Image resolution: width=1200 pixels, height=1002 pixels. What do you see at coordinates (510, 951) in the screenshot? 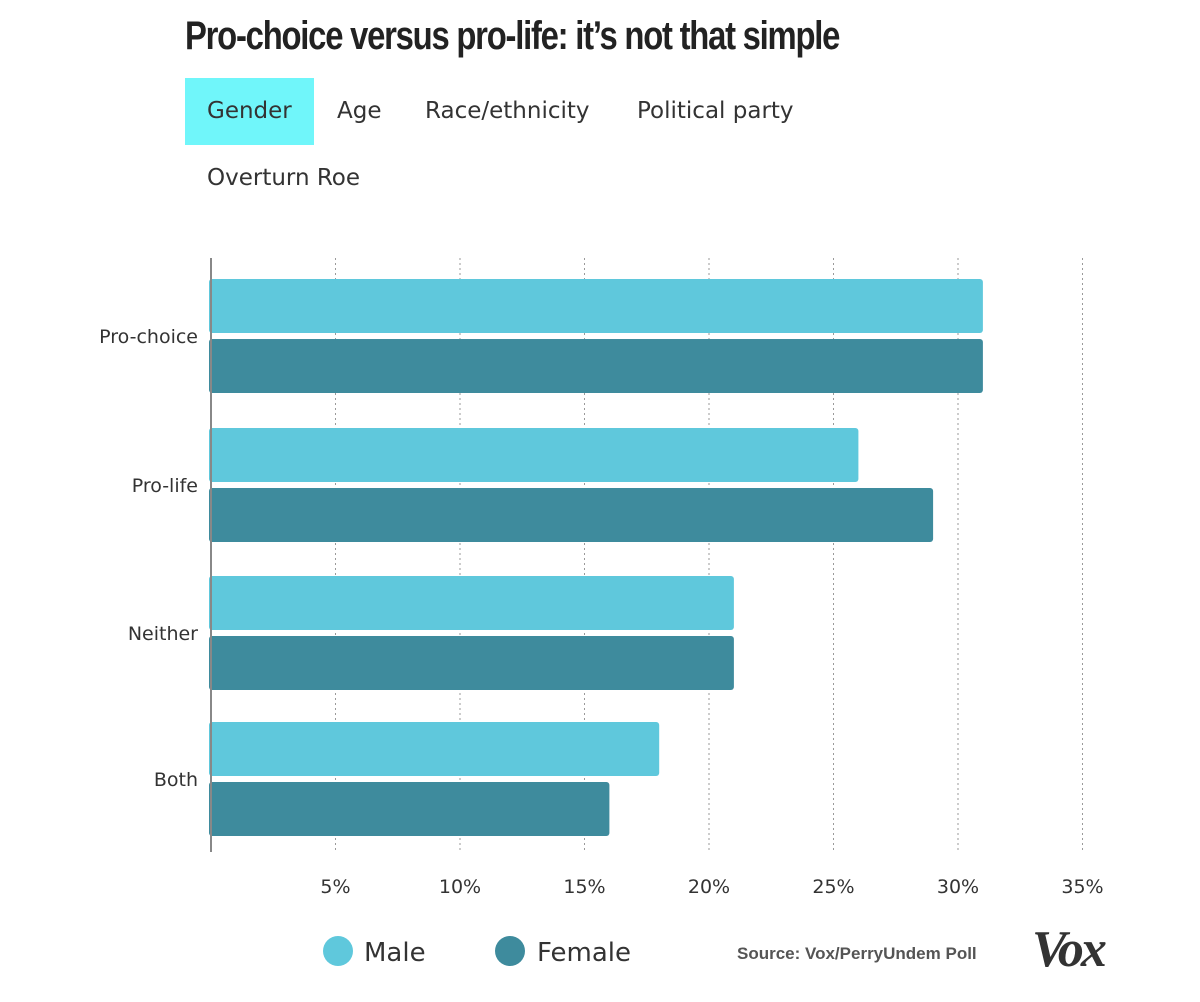
I see `legend-female-swatch` at bounding box center [510, 951].